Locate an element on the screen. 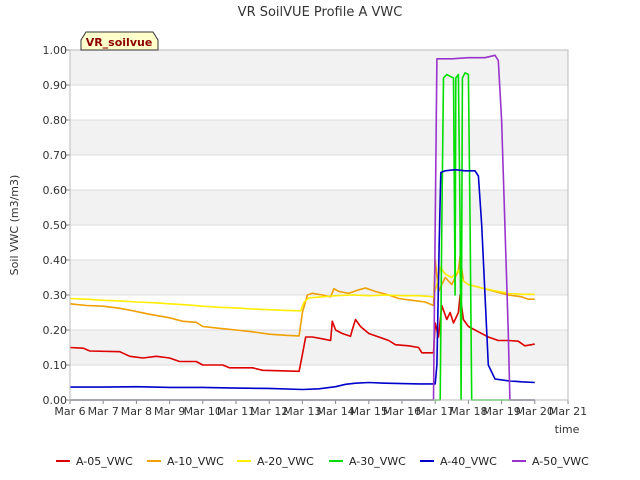  site-badge: VR_soilvue is located at coordinates (119, 41).